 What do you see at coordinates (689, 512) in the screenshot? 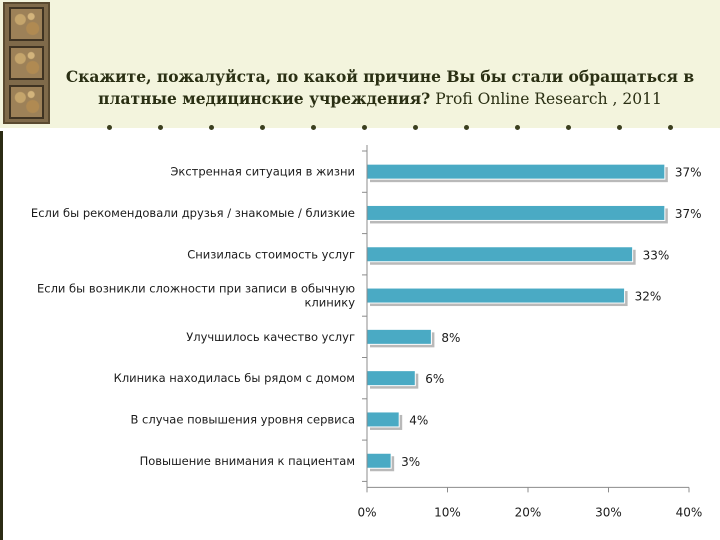
I see `x-tick-label: 40%` at bounding box center [689, 512].